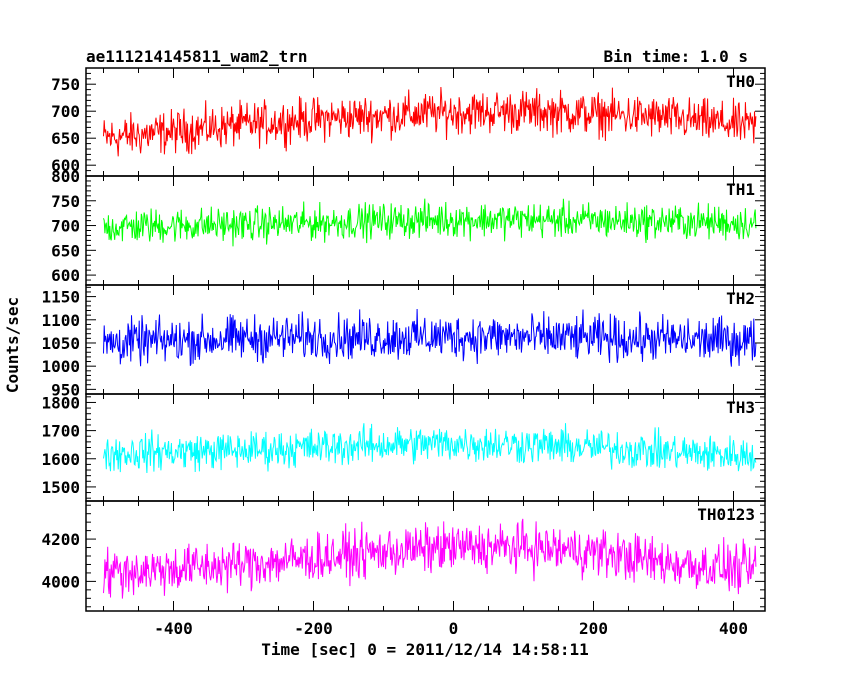 This screenshot has width=850, height=680. I want to click on y-tick-label: 800, so click(65, 176).